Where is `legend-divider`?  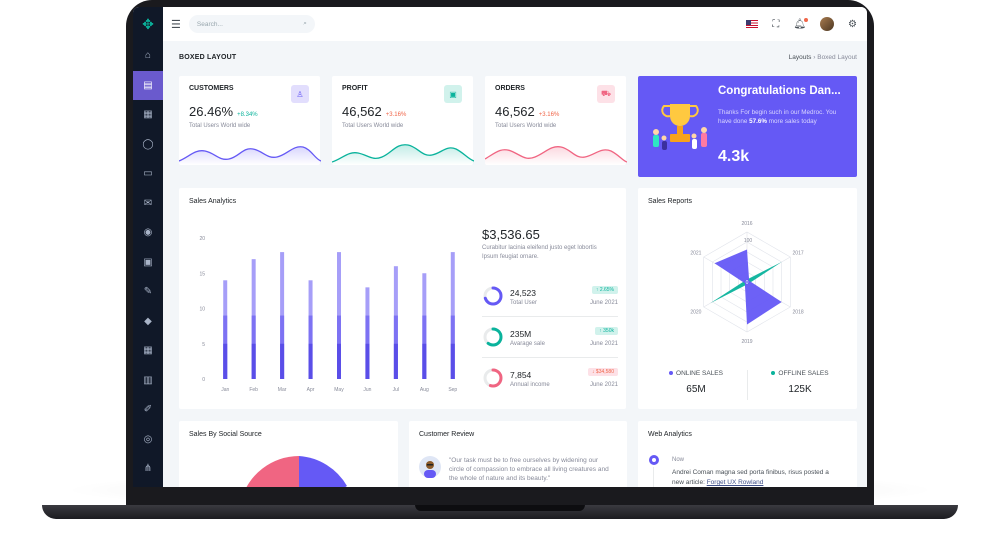
legend-divider is located at coordinates (747, 385).